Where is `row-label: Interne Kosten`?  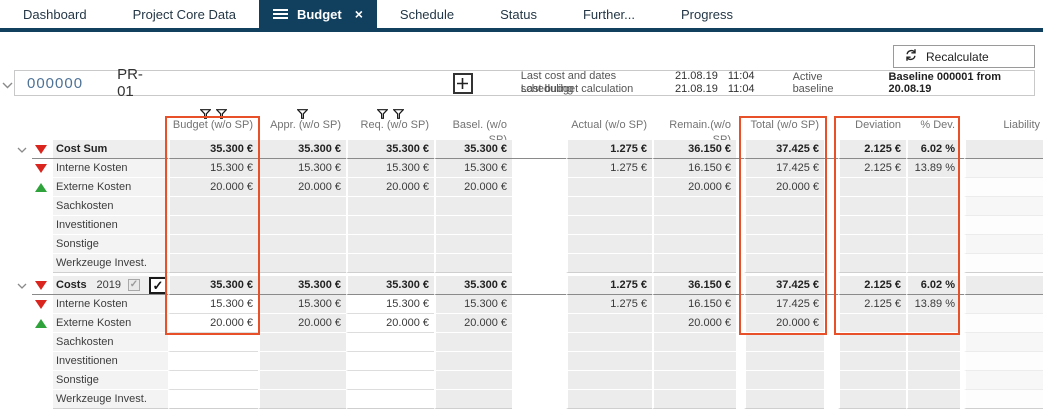 row-label: Interne Kosten is located at coordinates (92, 168).